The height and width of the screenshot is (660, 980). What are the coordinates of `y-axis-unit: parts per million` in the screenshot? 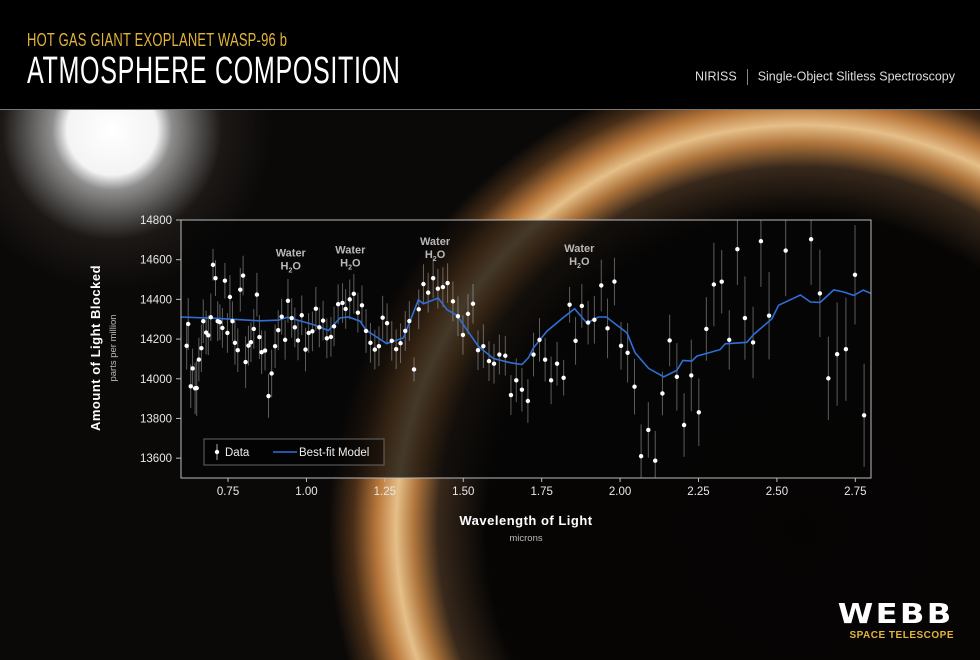 It's located at (113, 347).